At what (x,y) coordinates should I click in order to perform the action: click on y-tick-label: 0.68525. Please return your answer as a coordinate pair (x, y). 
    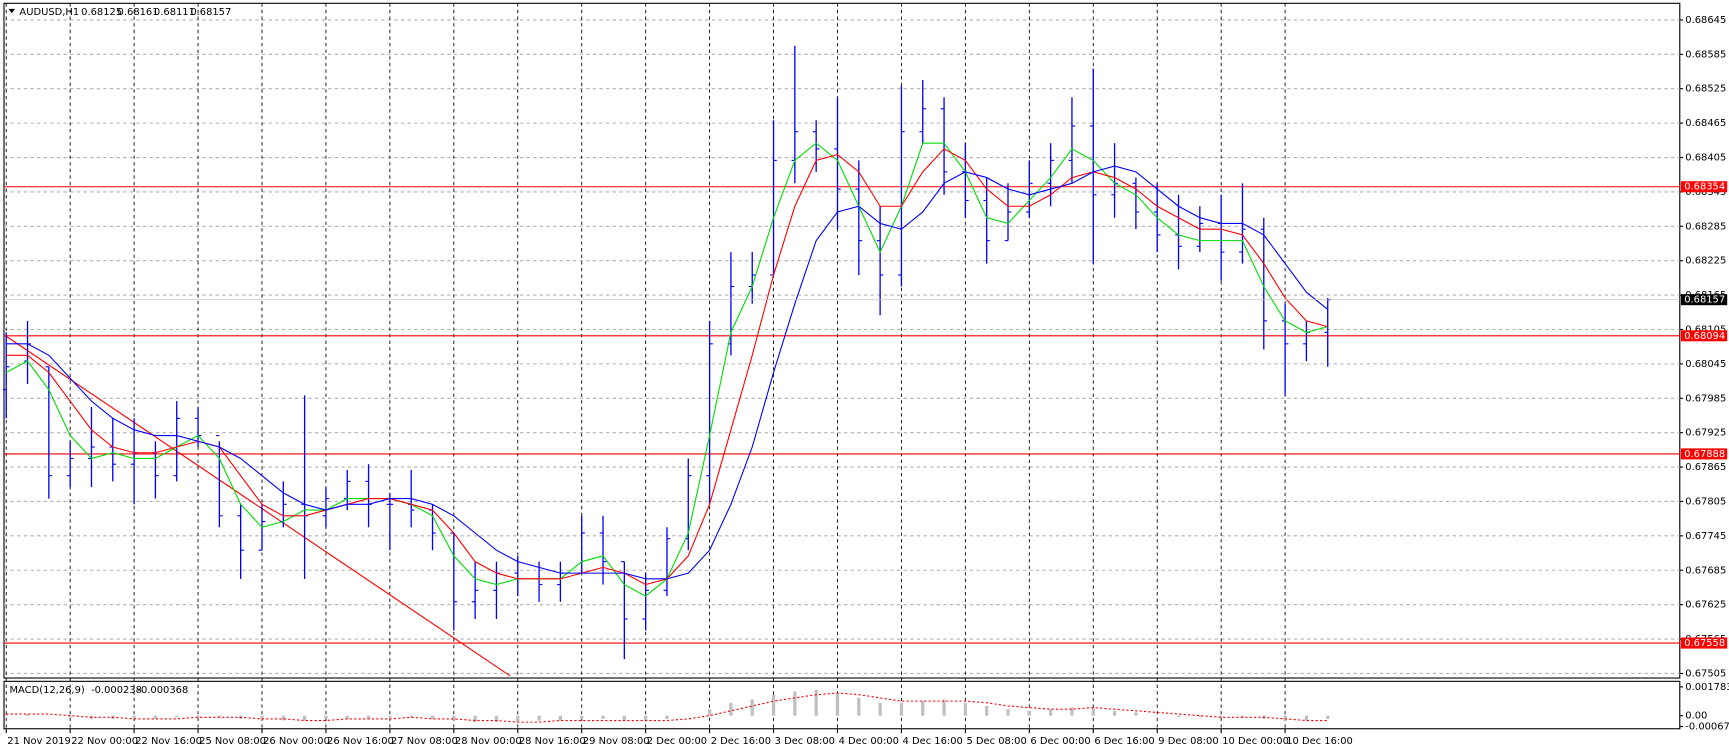
    Looking at the image, I should click on (1705, 89).